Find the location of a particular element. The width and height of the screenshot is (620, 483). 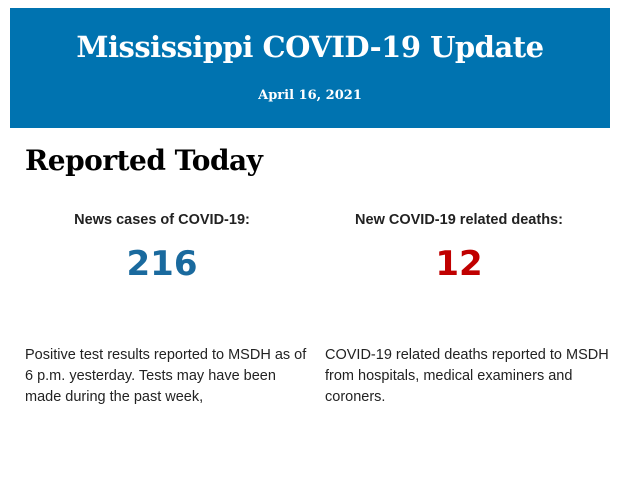

new-deaths-value: 12 is located at coordinates (459, 264).